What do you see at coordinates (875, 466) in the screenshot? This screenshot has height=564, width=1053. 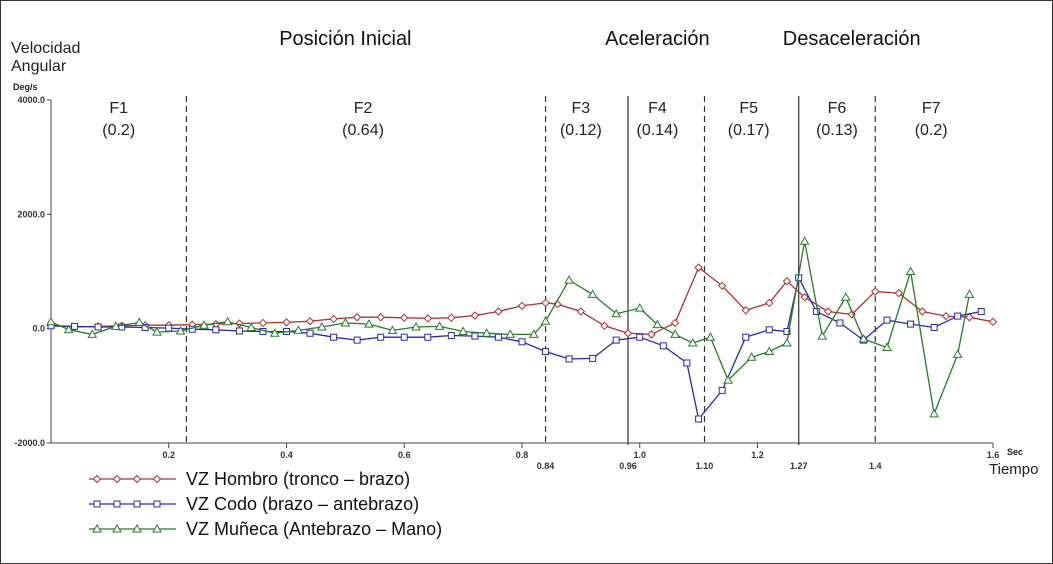 I see `boundary-label-5: 1.4` at bounding box center [875, 466].